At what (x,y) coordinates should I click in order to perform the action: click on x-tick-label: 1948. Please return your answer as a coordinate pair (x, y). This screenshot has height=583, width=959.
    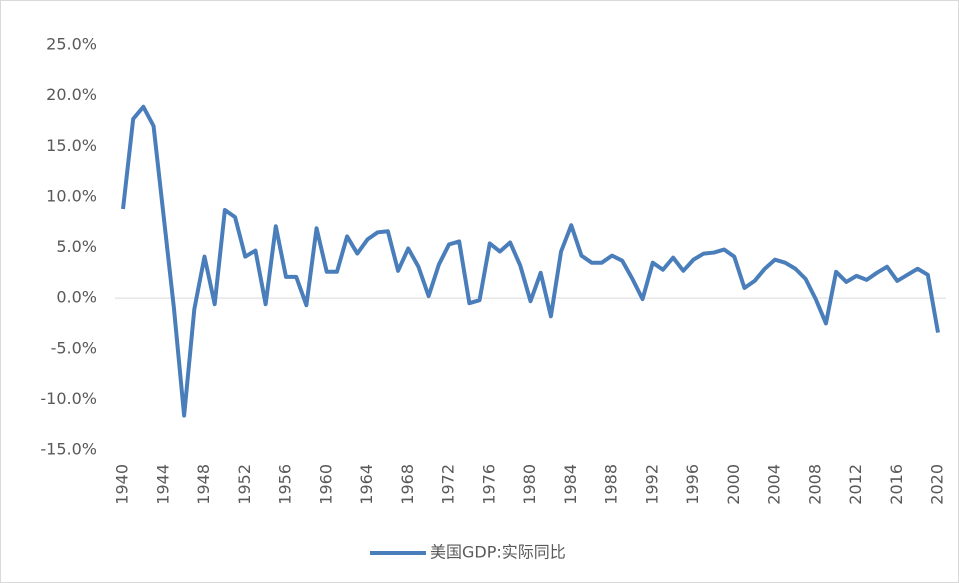
    Looking at the image, I should click on (203, 484).